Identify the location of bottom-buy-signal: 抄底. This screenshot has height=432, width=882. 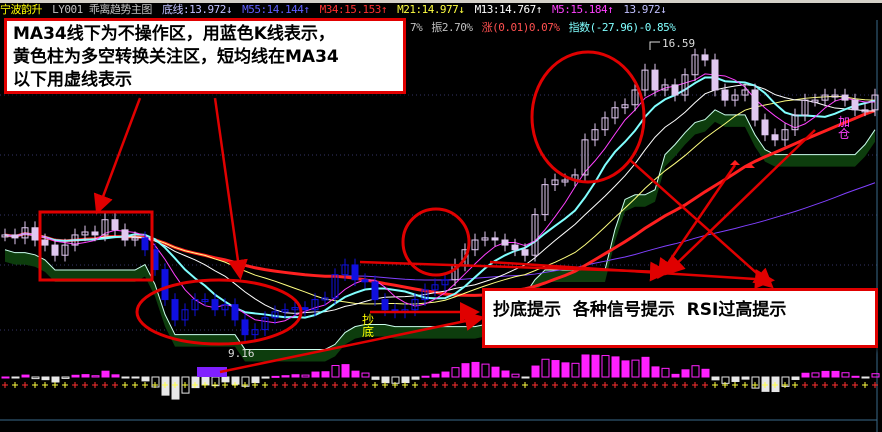
(368, 326).